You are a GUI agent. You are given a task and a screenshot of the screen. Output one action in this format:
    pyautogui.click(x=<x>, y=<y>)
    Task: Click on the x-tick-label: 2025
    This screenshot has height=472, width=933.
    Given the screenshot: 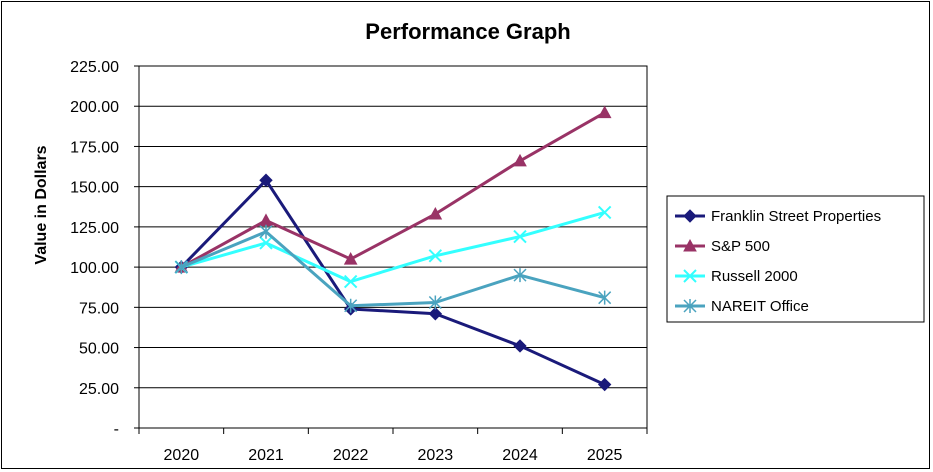 What is the action you would take?
    pyautogui.click(x=605, y=455)
    